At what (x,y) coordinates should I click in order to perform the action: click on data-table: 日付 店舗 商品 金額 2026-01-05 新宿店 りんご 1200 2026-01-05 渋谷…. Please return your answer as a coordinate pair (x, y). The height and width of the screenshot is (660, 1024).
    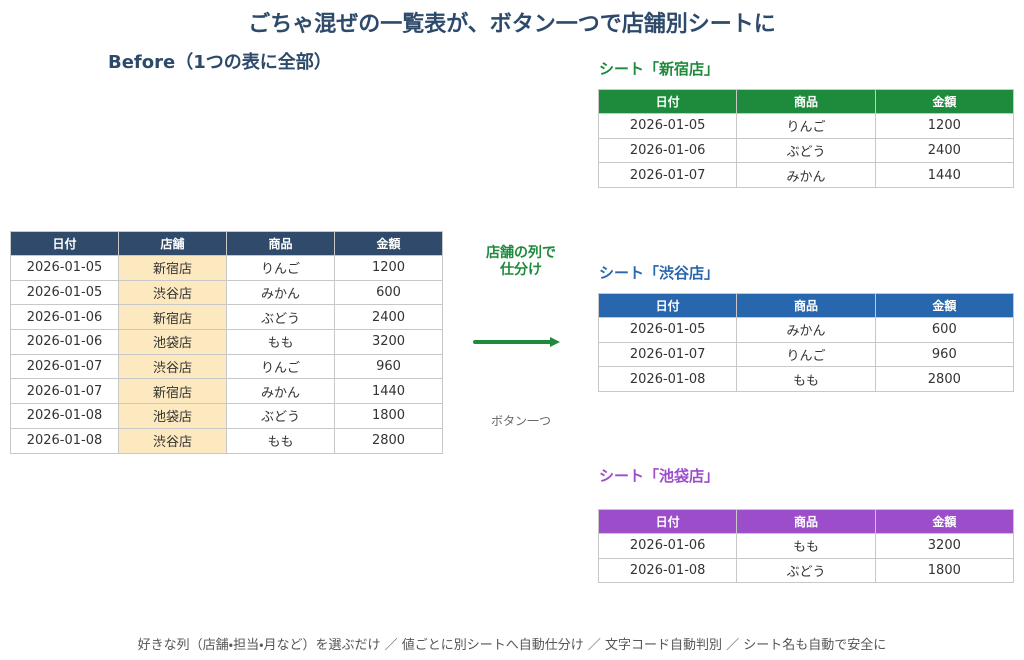
    Looking at the image, I should click on (226, 342).